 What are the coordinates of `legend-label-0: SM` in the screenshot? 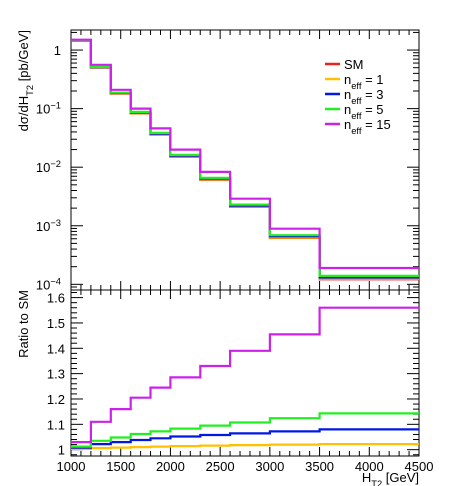 It's located at (354, 64).